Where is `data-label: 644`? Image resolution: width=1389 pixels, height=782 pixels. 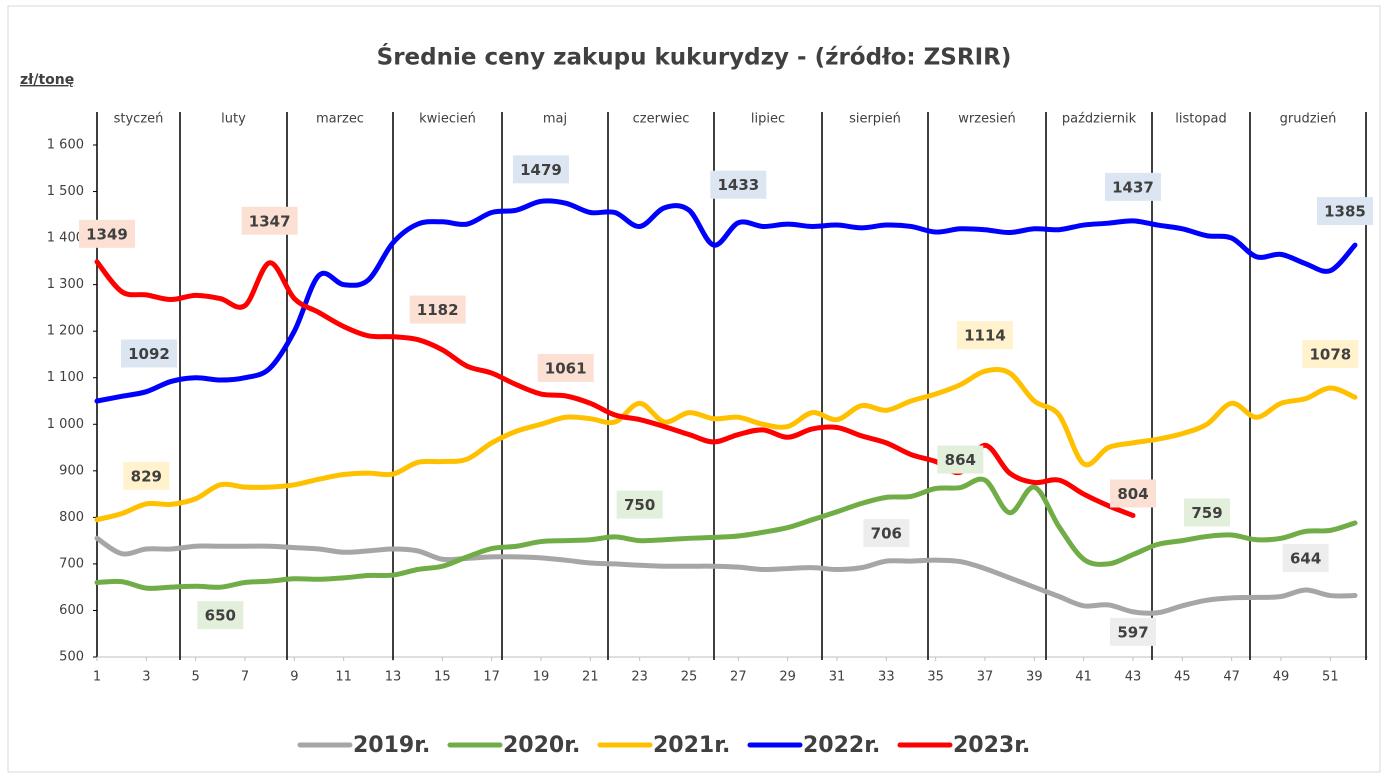 data-label: 644 is located at coordinates (1305, 558).